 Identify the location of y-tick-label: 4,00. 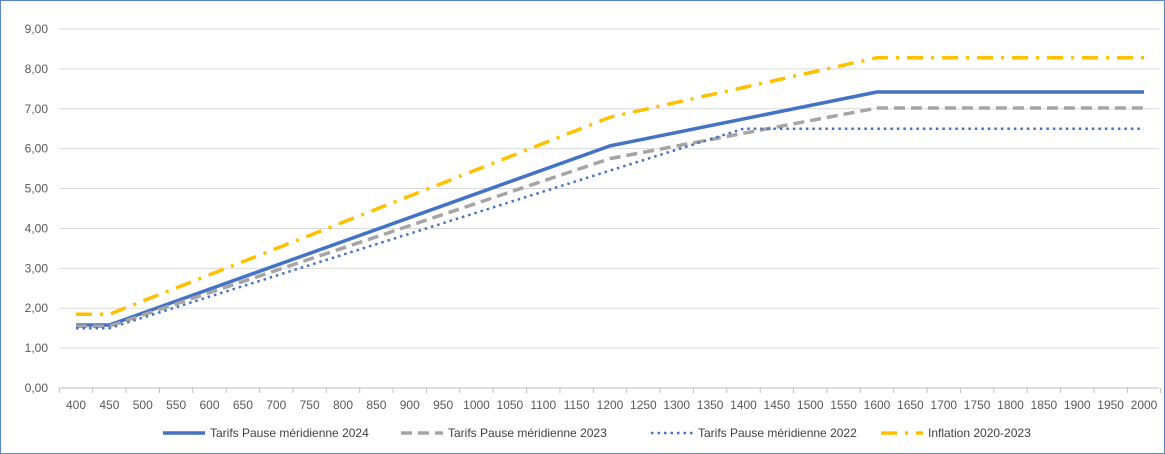
(37, 228).